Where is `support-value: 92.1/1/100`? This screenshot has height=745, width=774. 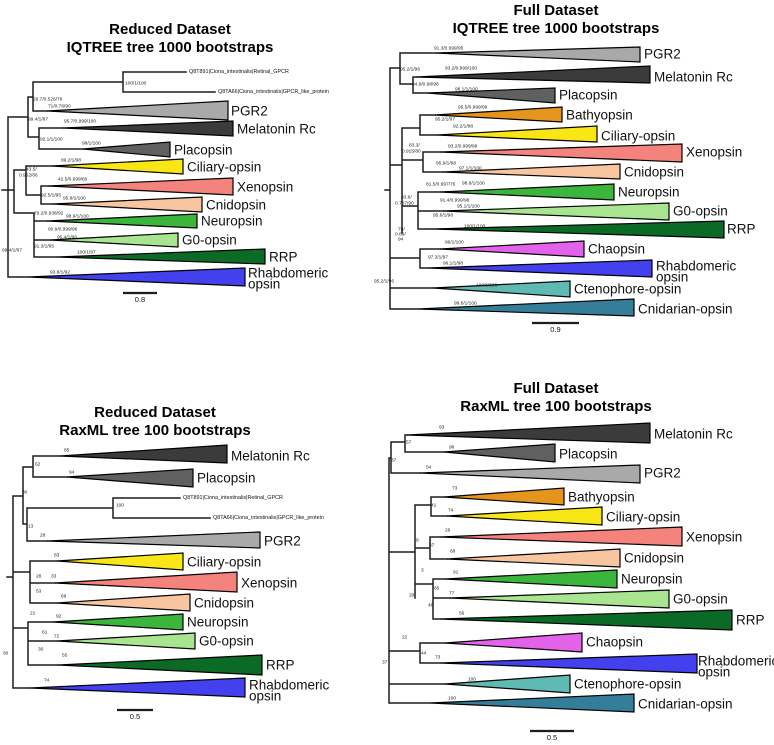 support-value: 92.1/1/100 is located at coordinates (51, 140).